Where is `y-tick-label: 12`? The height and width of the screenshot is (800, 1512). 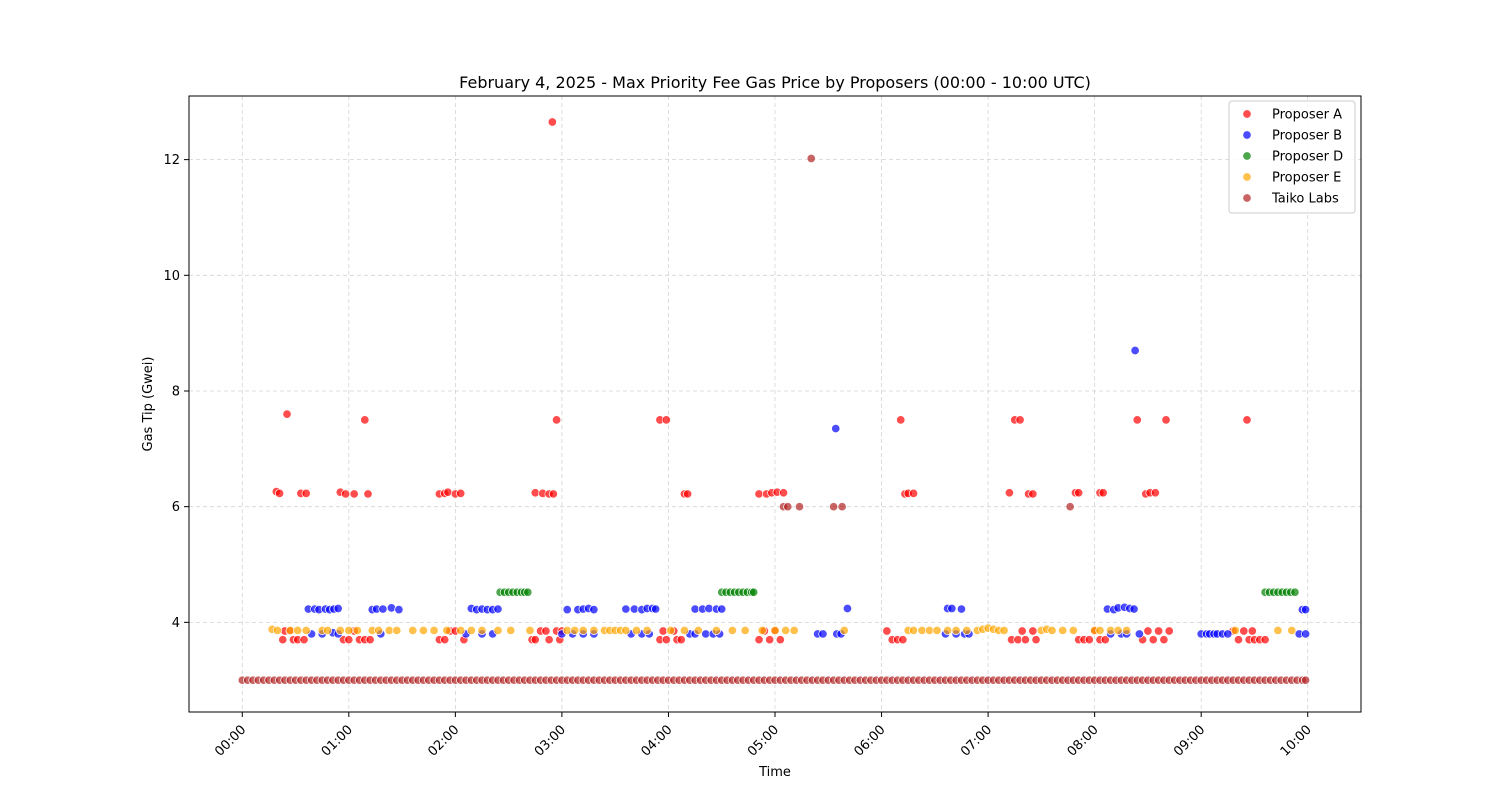 y-tick-label: 12 is located at coordinates (171, 160).